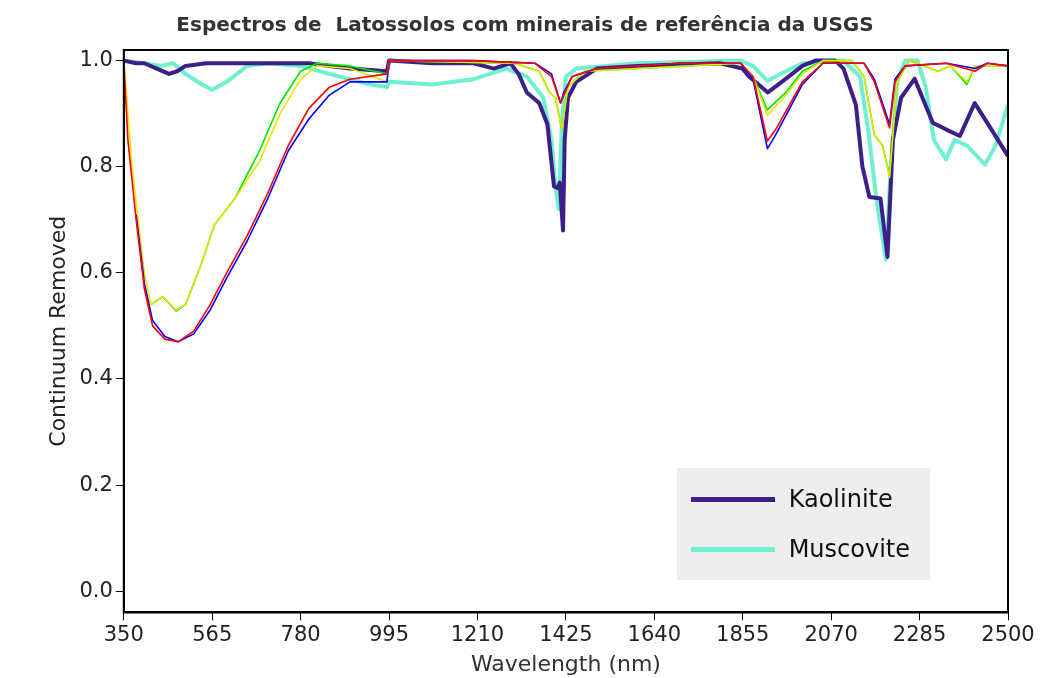  What do you see at coordinates (1008, 634) in the screenshot?
I see `x-tick-label: 2500` at bounding box center [1008, 634].